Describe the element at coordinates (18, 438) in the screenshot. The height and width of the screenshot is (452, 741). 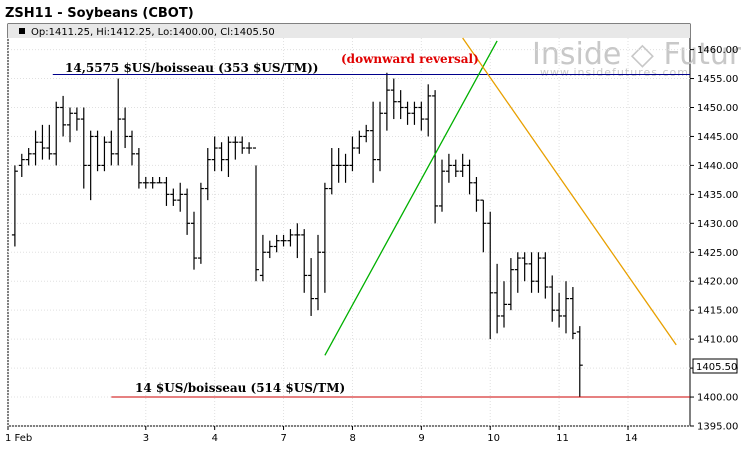
I see `x-tick-label: 1 Feb` at that location.